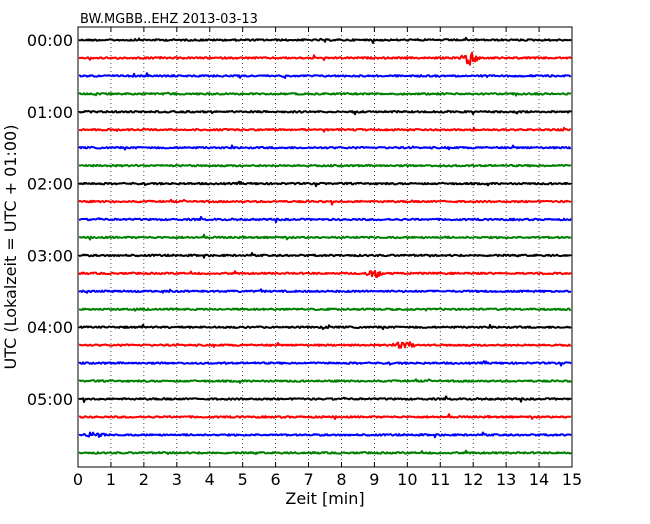 Image resolution: width=650 pixels, height=524 pixels. Describe the element at coordinates (374, 479) in the screenshot. I see `x-tick-label: 9` at that location.